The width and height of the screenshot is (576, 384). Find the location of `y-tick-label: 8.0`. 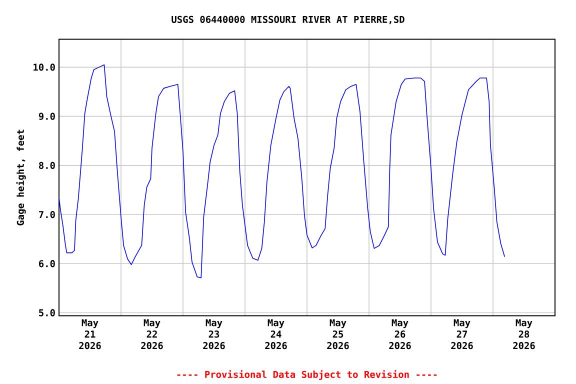

y-tick-label: 8.0 is located at coordinates (46, 166).